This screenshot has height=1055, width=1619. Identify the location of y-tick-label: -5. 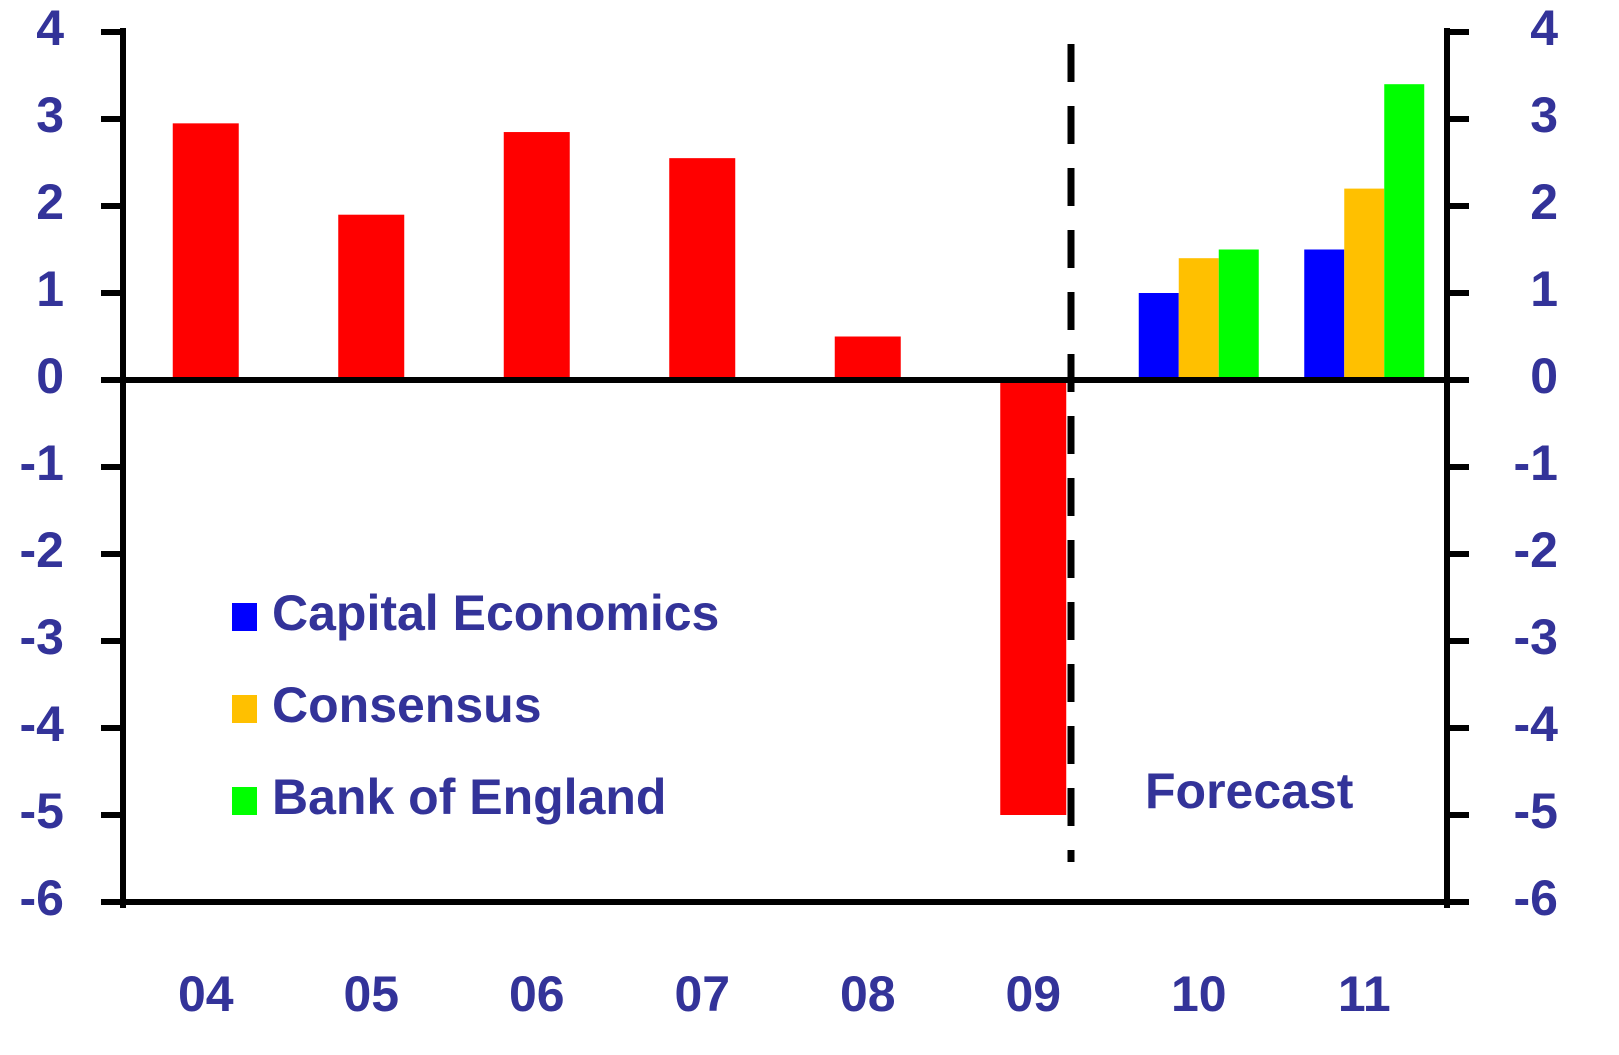
(42, 811).